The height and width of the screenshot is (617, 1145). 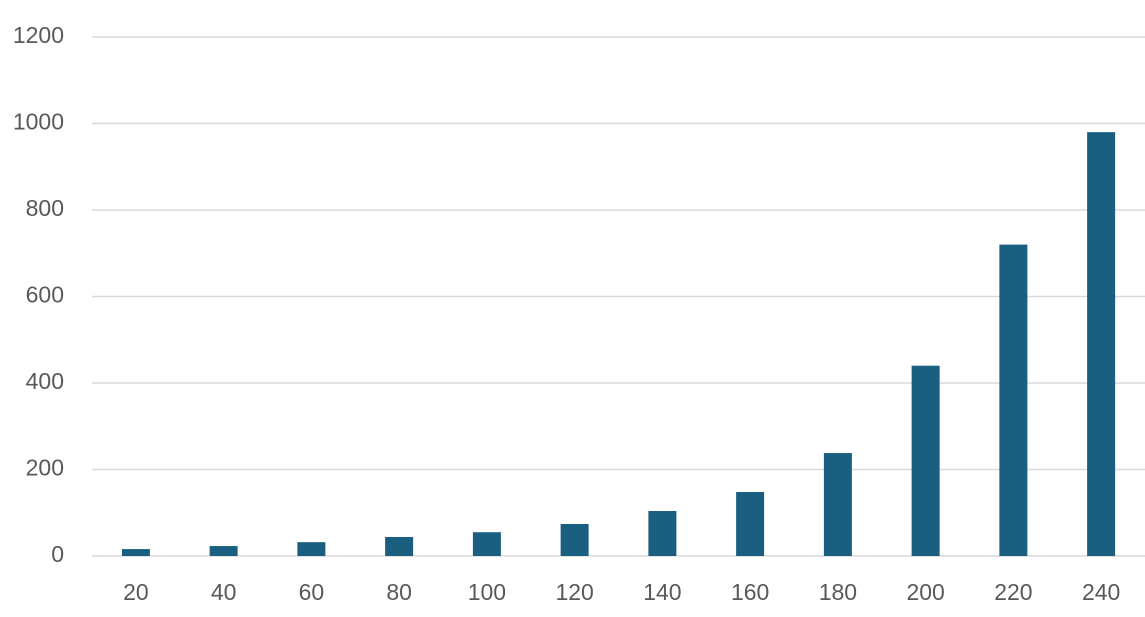 What do you see at coordinates (38, 35) in the screenshot?
I see `y-tick-label: 1200` at bounding box center [38, 35].